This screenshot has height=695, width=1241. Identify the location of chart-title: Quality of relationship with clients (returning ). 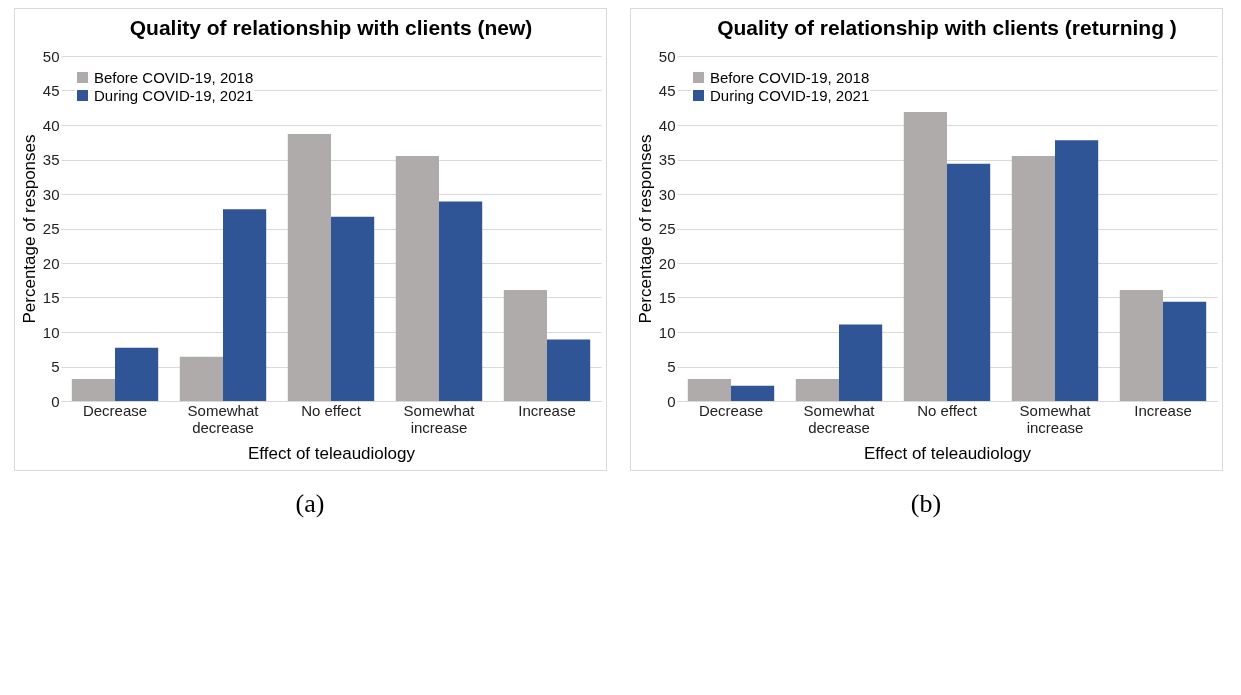
(946, 27).